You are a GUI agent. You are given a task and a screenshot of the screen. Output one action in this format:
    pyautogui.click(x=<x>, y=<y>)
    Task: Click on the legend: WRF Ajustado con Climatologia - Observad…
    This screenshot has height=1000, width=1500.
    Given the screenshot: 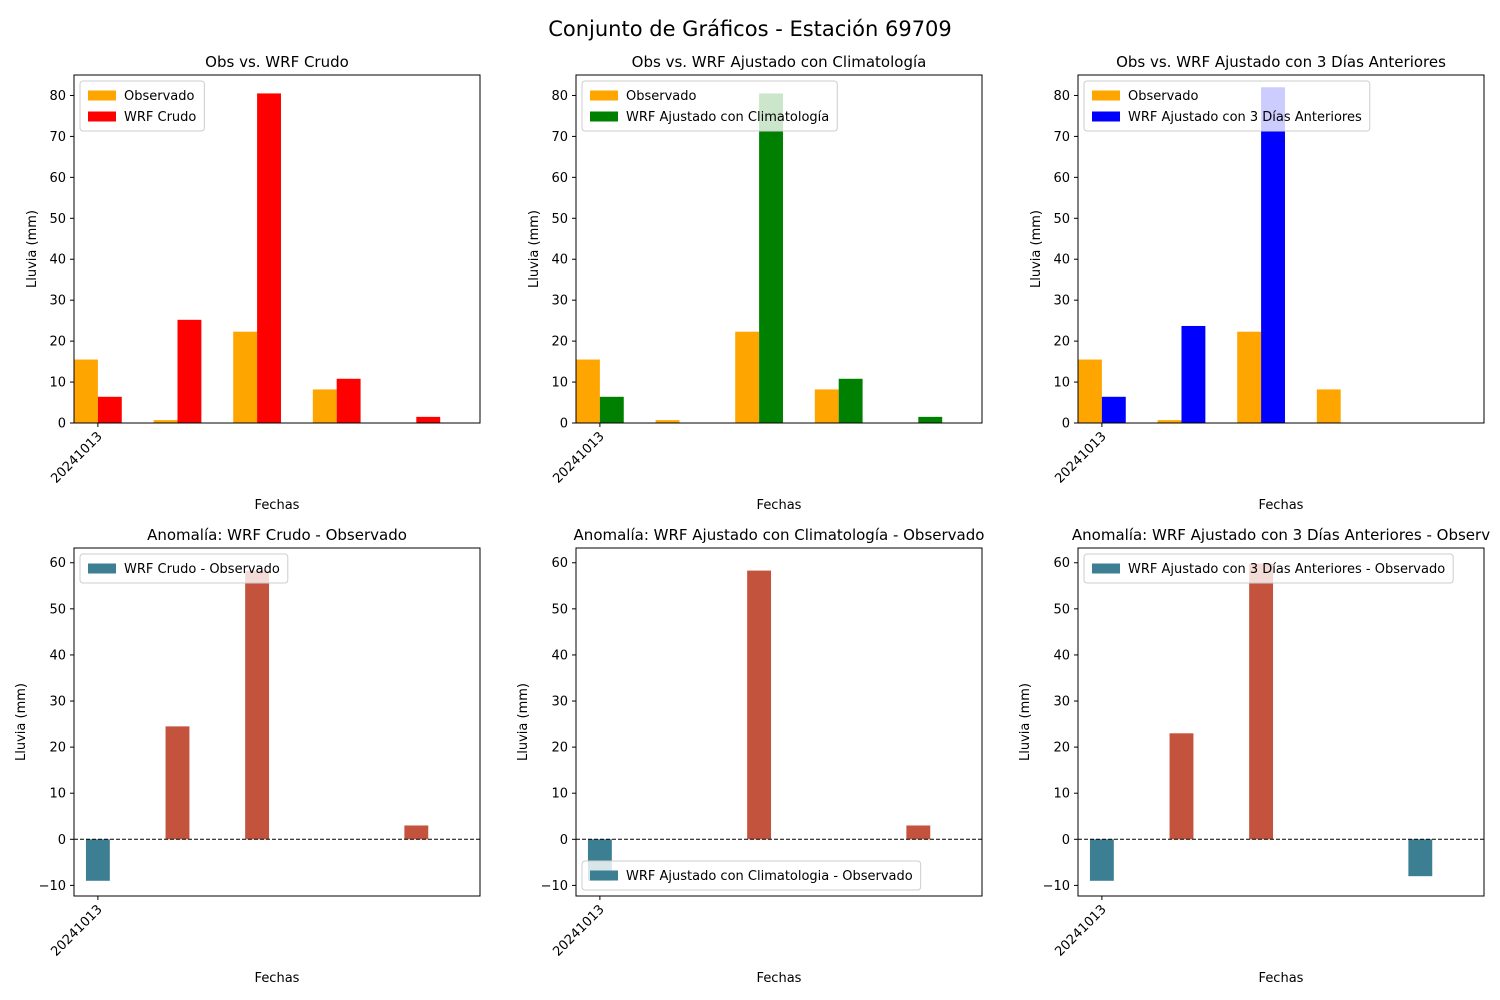 What is the action you would take?
    pyautogui.click(x=751, y=875)
    